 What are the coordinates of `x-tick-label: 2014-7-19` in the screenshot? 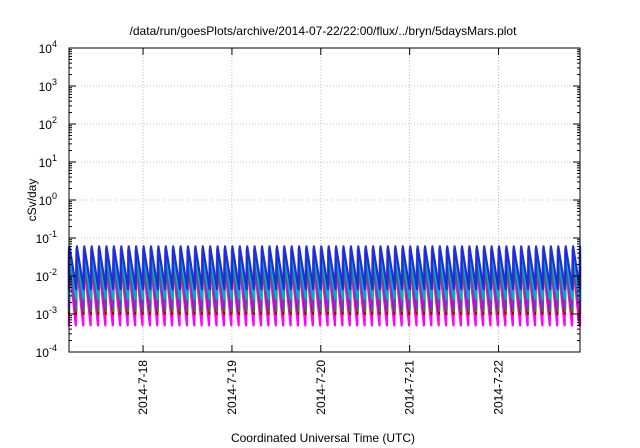 It's located at (232, 387).